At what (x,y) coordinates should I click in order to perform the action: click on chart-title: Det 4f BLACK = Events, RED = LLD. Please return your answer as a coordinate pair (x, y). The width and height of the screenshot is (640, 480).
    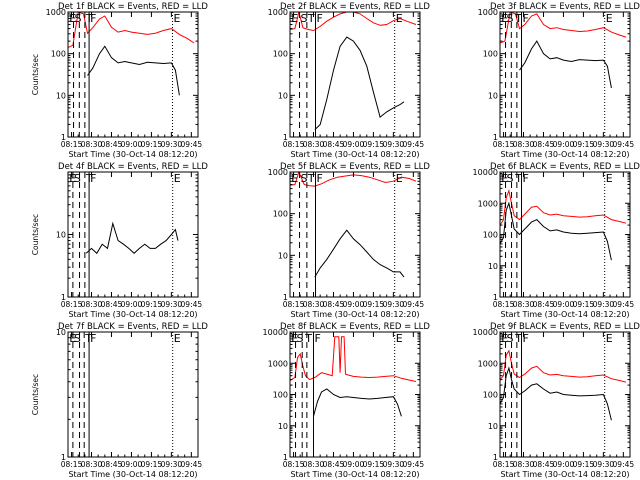
    Looking at the image, I should click on (133, 167).